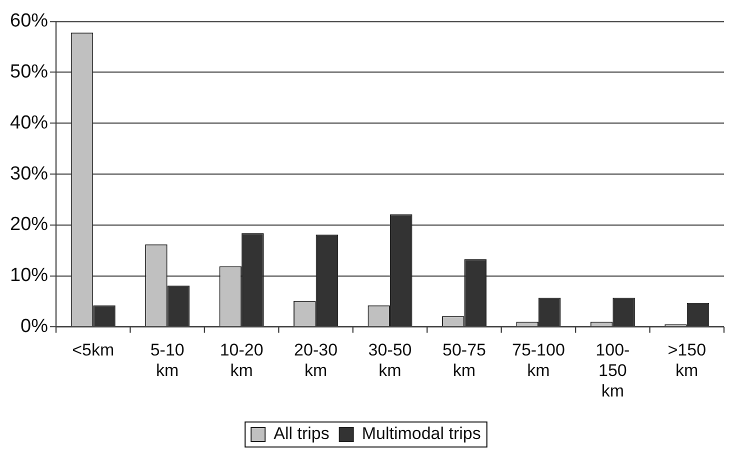  What do you see at coordinates (29, 123) in the screenshot?
I see `y-tick-label: 40%` at bounding box center [29, 123].